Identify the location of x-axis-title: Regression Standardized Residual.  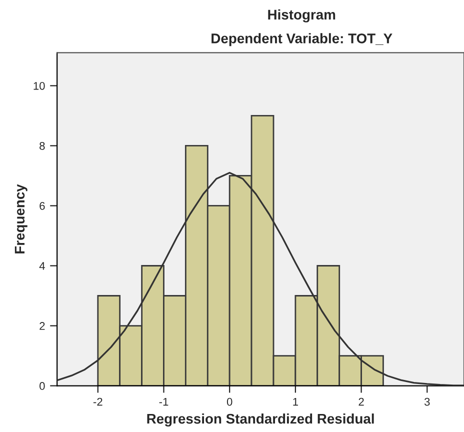
(260, 420).